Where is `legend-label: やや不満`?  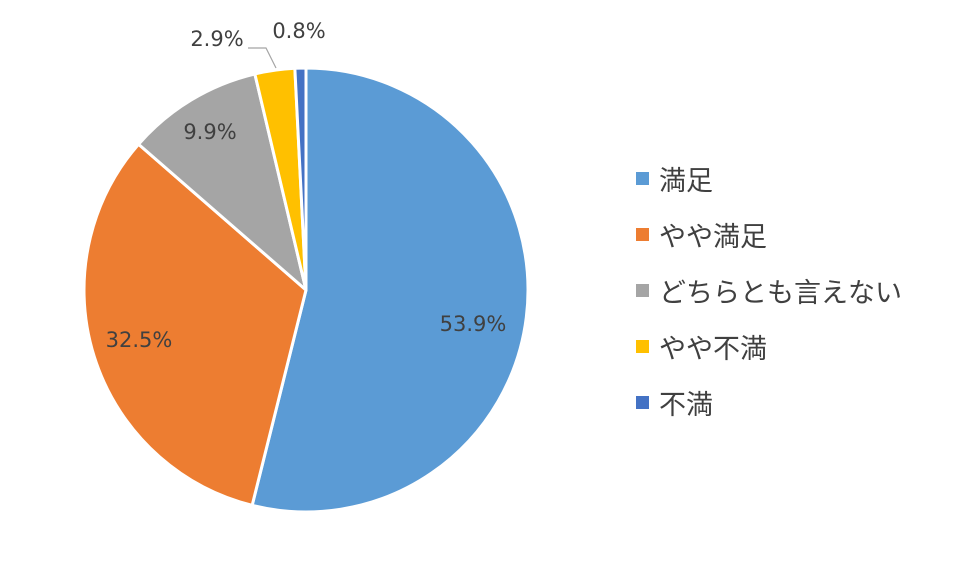 legend-label: やや不満 is located at coordinates (713, 349).